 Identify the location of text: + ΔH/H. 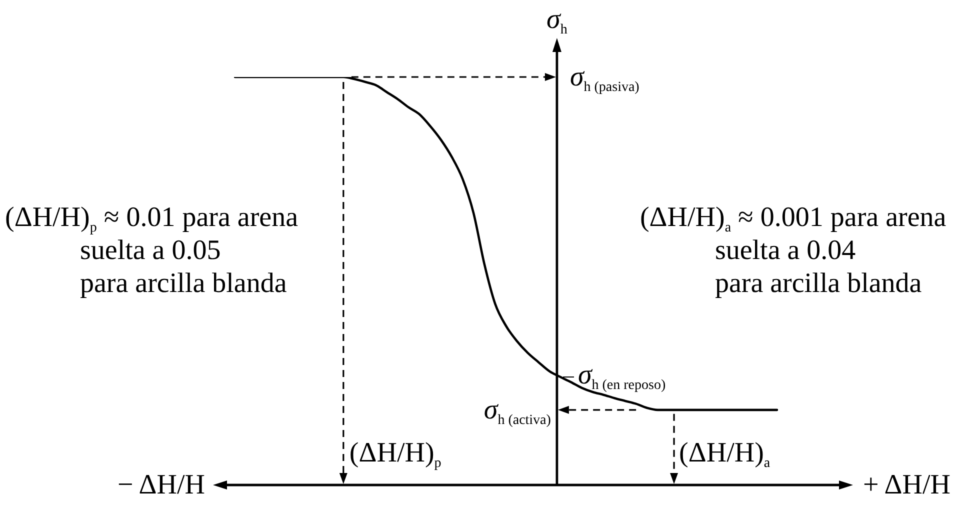
(906, 485).